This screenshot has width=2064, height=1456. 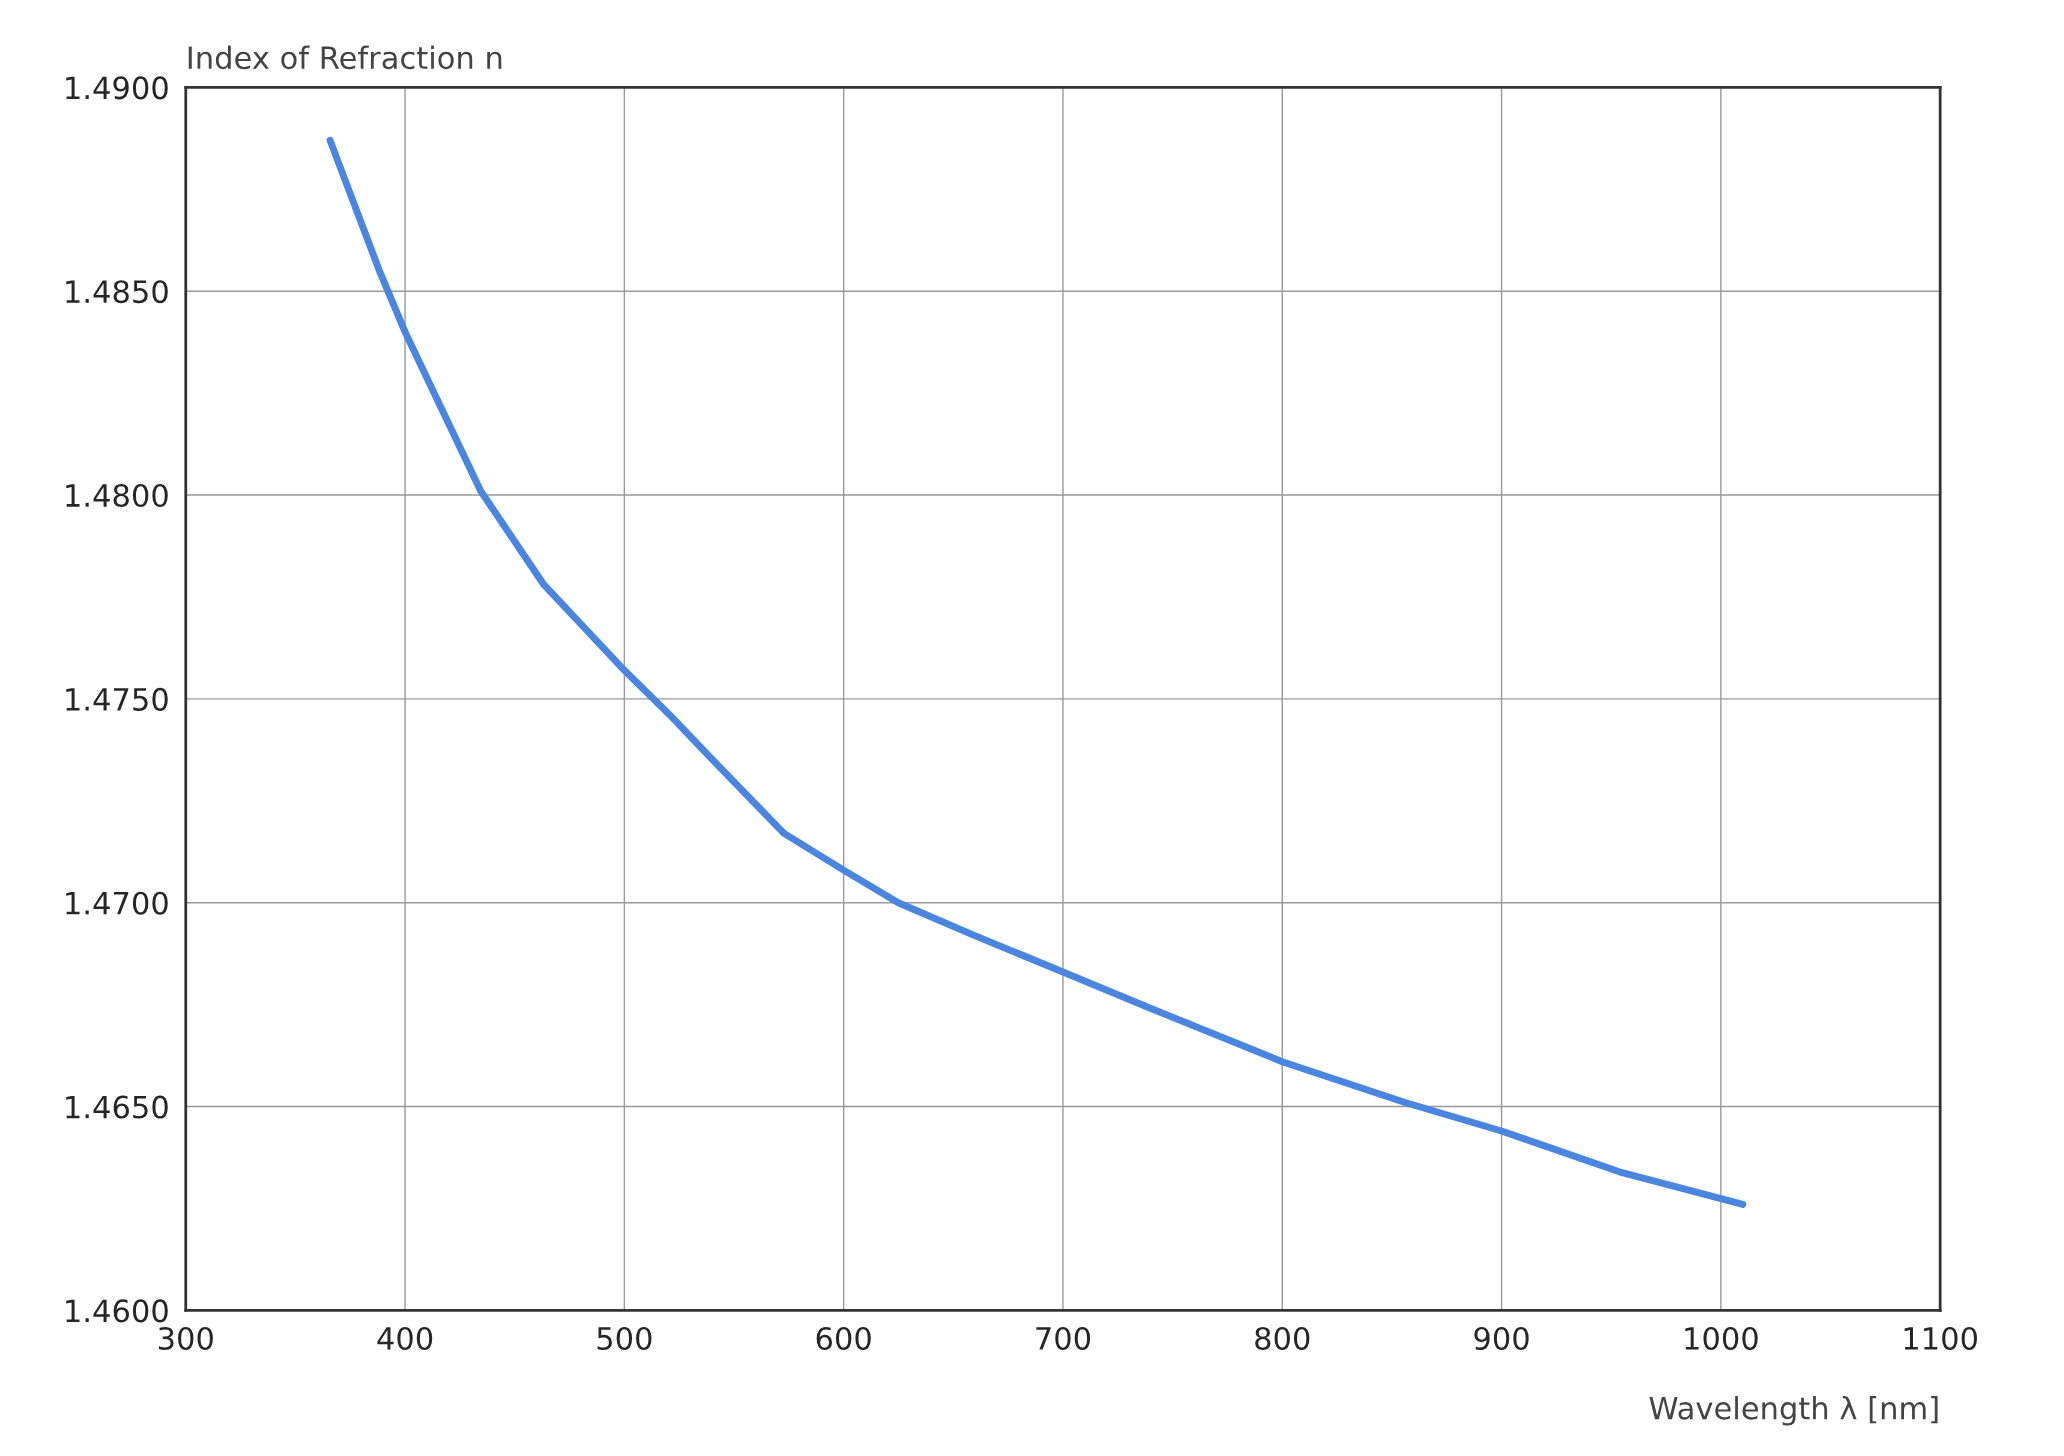 I want to click on y-axis-title: Index of Refraction n, so click(x=345, y=57).